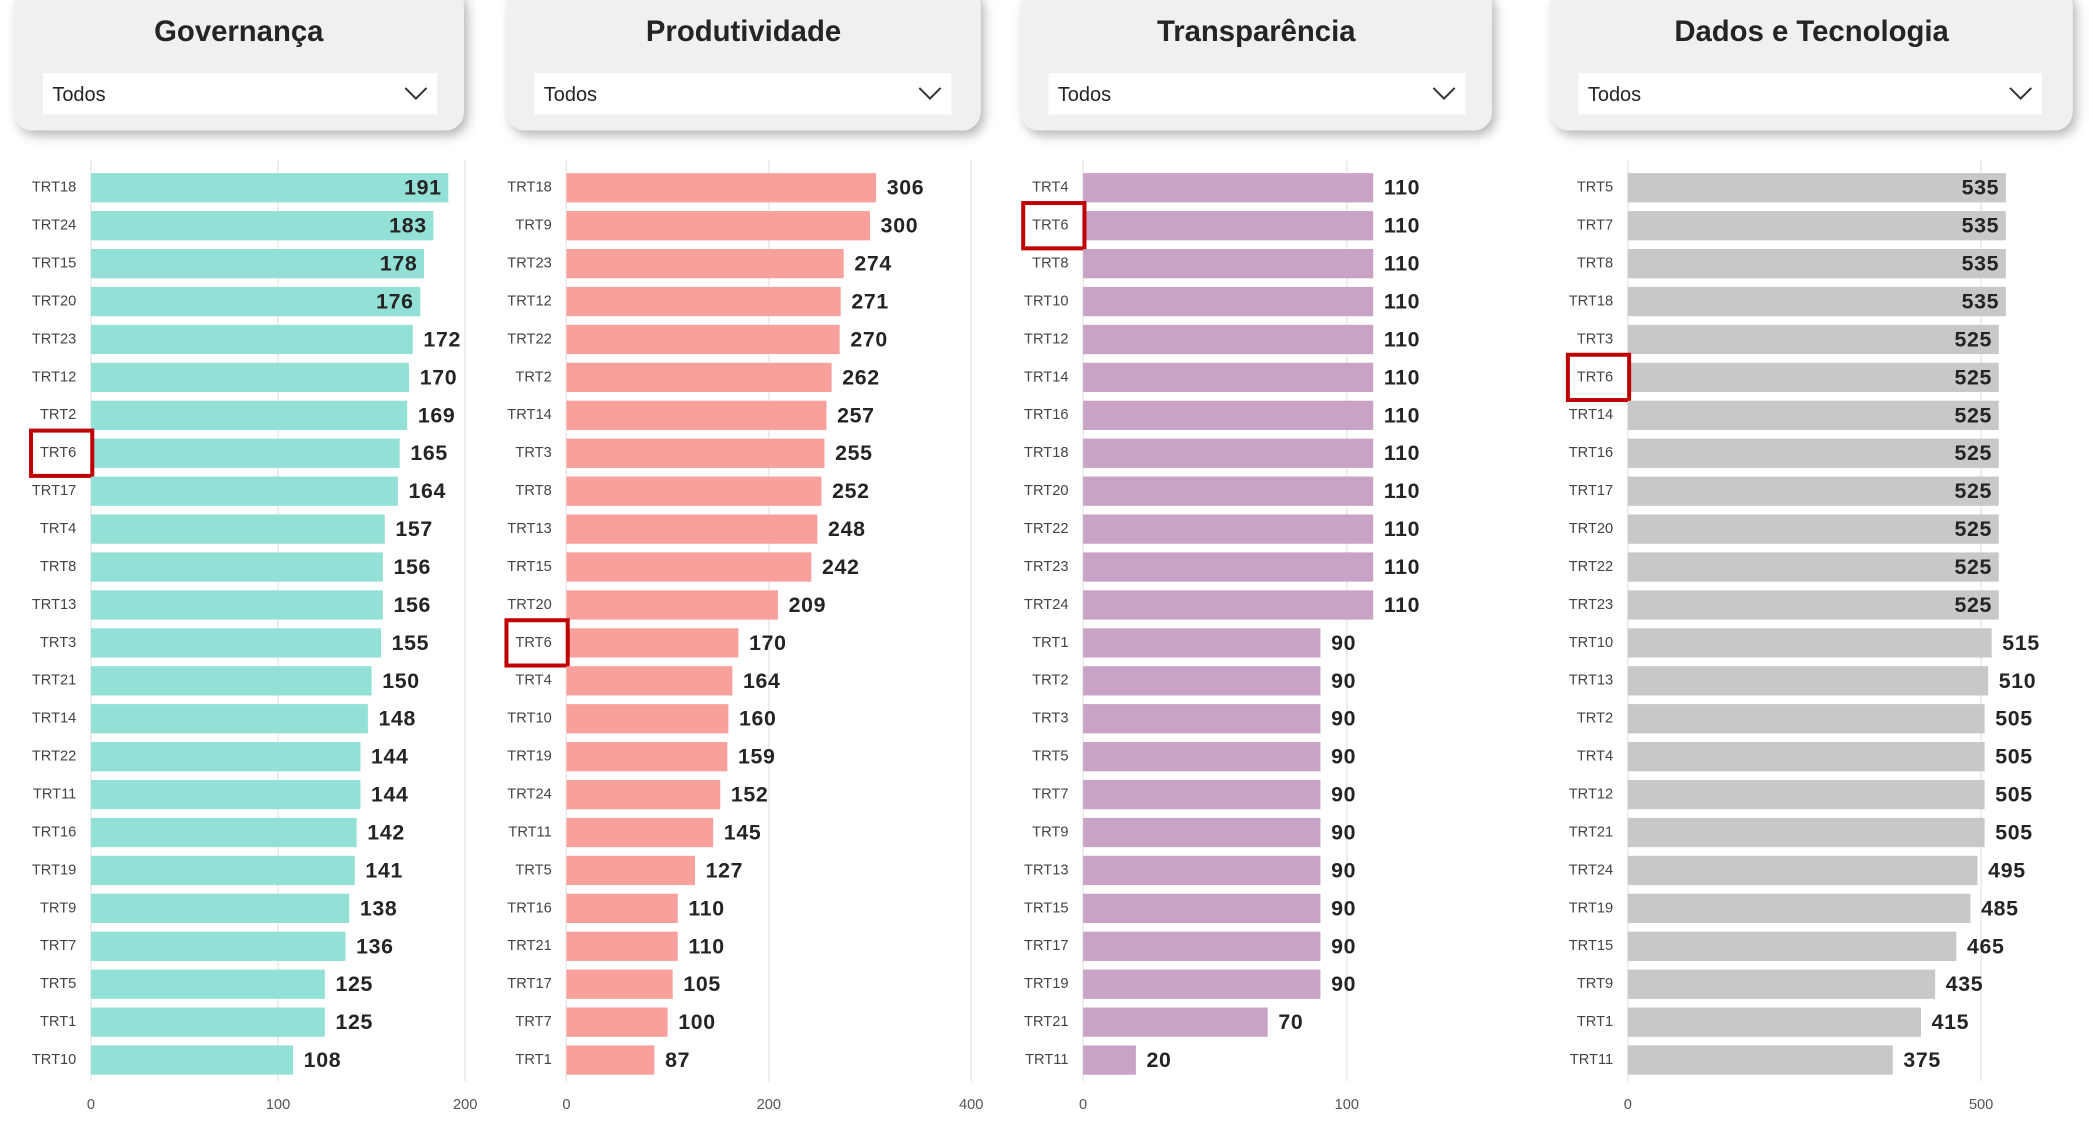 This screenshot has height=1128, width=2089. I want to click on data-label: 108, so click(323, 1060).